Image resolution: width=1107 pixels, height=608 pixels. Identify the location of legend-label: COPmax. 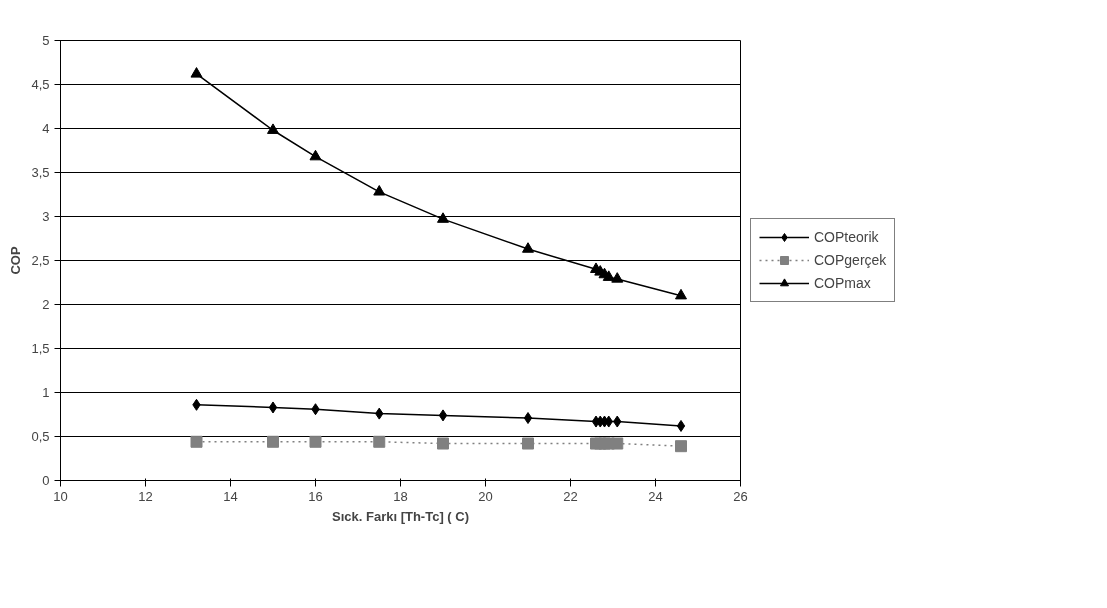
(842, 283).